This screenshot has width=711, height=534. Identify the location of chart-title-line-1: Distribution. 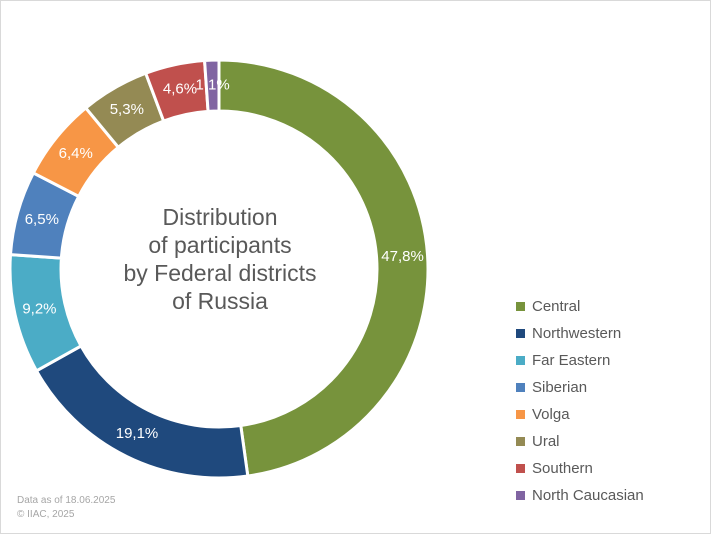
(220, 217).